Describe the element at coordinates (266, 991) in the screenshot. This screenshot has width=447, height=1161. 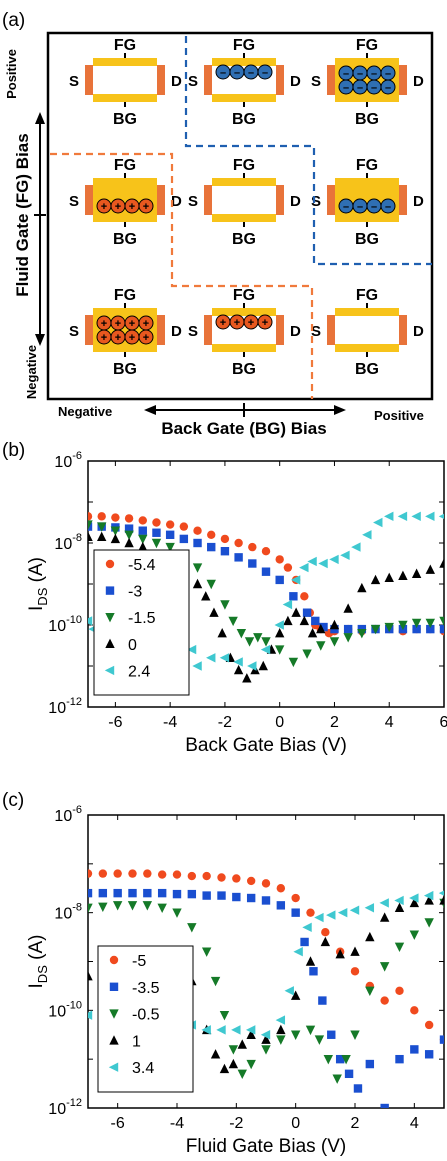
I see `series--0.5` at that location.